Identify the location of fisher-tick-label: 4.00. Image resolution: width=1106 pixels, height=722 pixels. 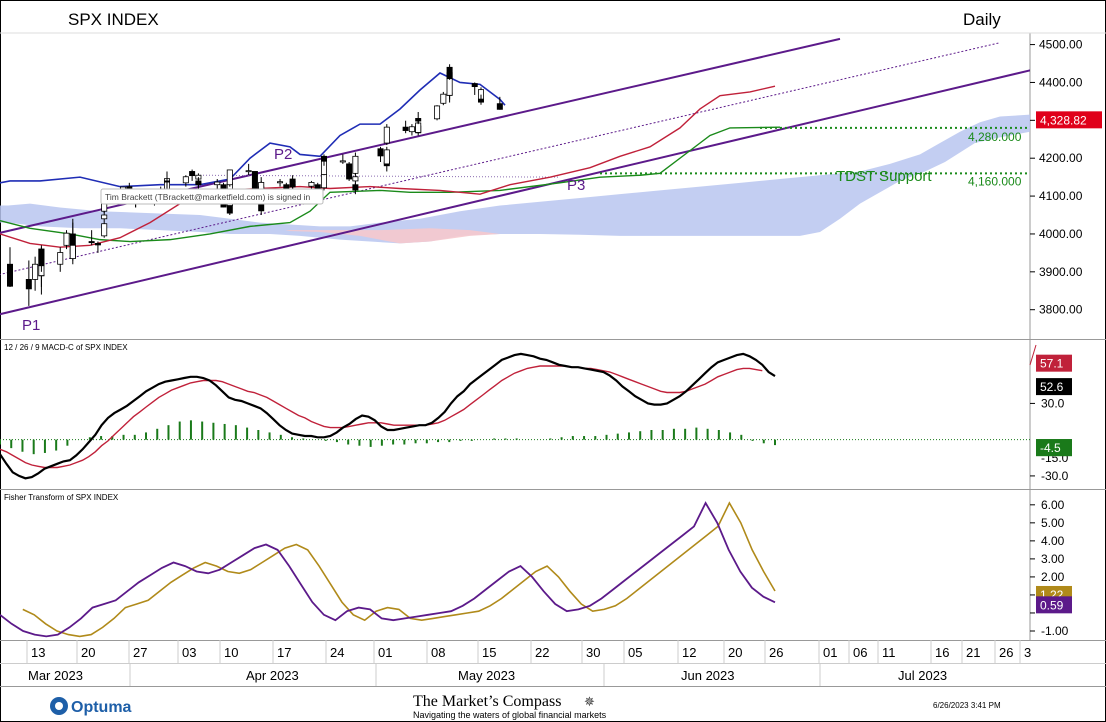
(1053, 541).